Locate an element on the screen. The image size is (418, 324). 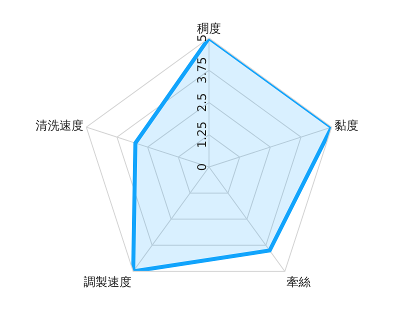
spoke-label: 稠度 is located at coordinates (209, 29).